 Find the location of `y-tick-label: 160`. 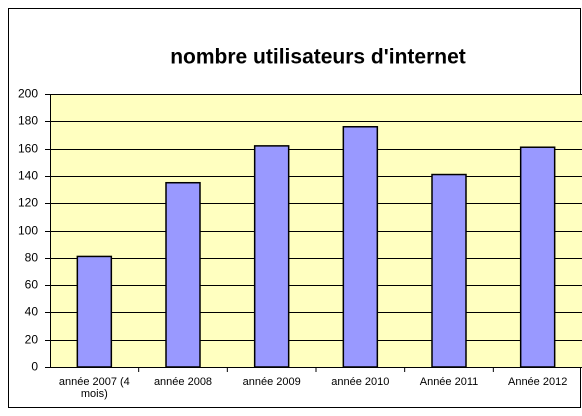

y-tick-label: 160 is located at coordinates (28, 149).